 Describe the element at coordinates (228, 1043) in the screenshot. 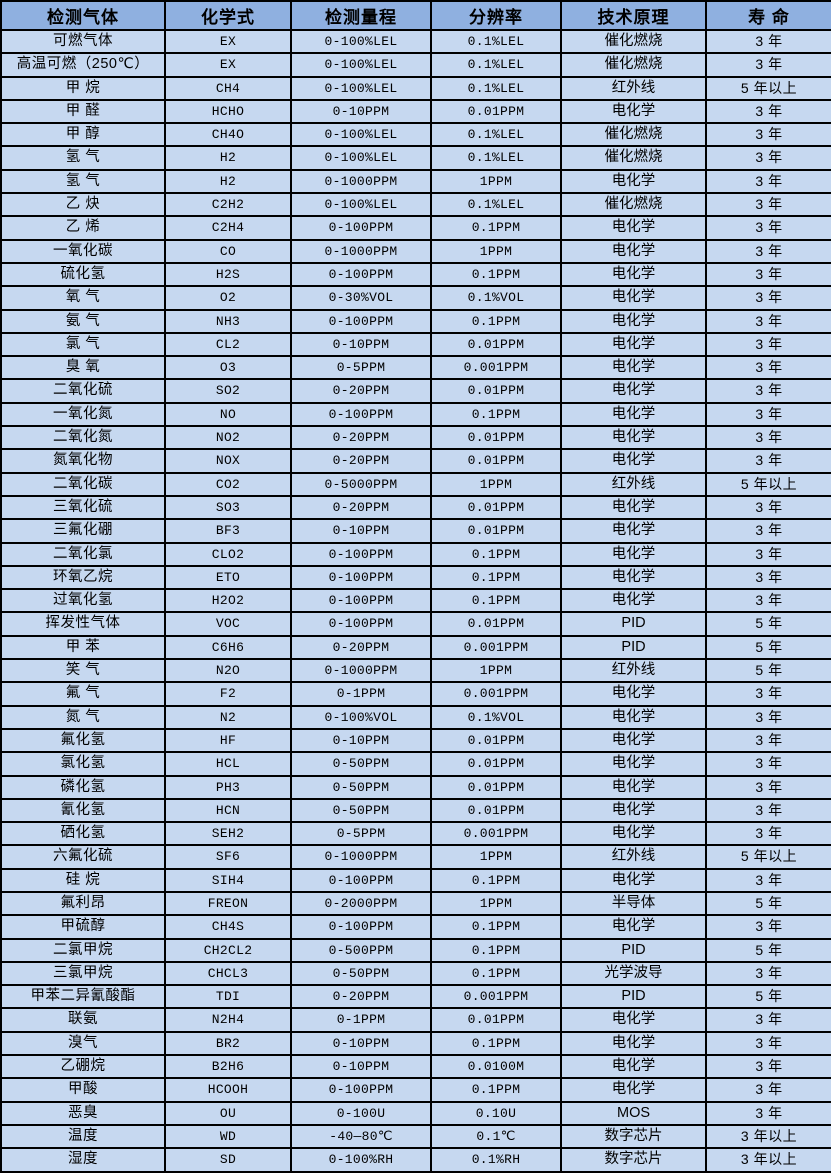

I see `cell-chemical-formula: BR2` at that location.